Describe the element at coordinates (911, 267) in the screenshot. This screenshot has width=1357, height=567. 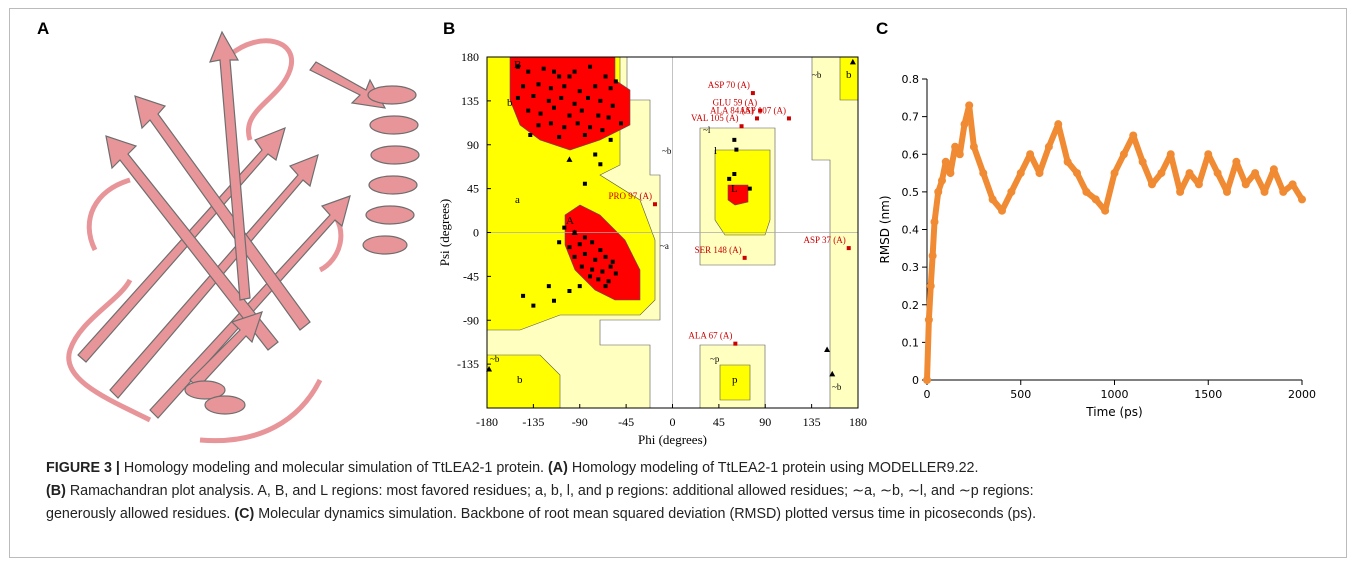
I see `y-tick-label: 0.3` at that location.